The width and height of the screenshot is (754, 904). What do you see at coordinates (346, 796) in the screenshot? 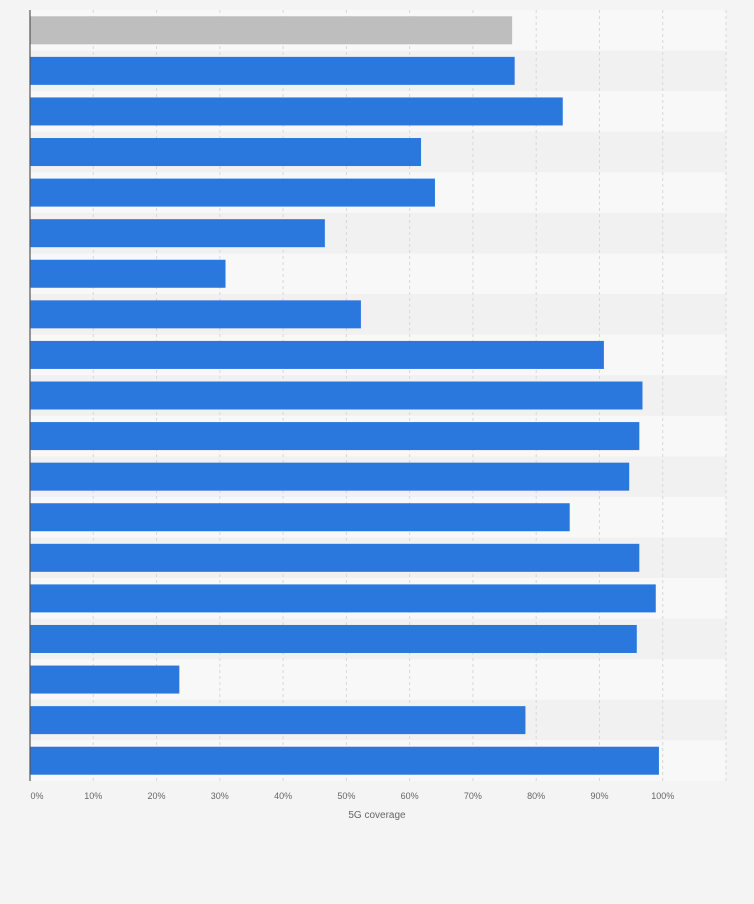
I see `x-tick-label: 50%` at bounding box center [346, 796].